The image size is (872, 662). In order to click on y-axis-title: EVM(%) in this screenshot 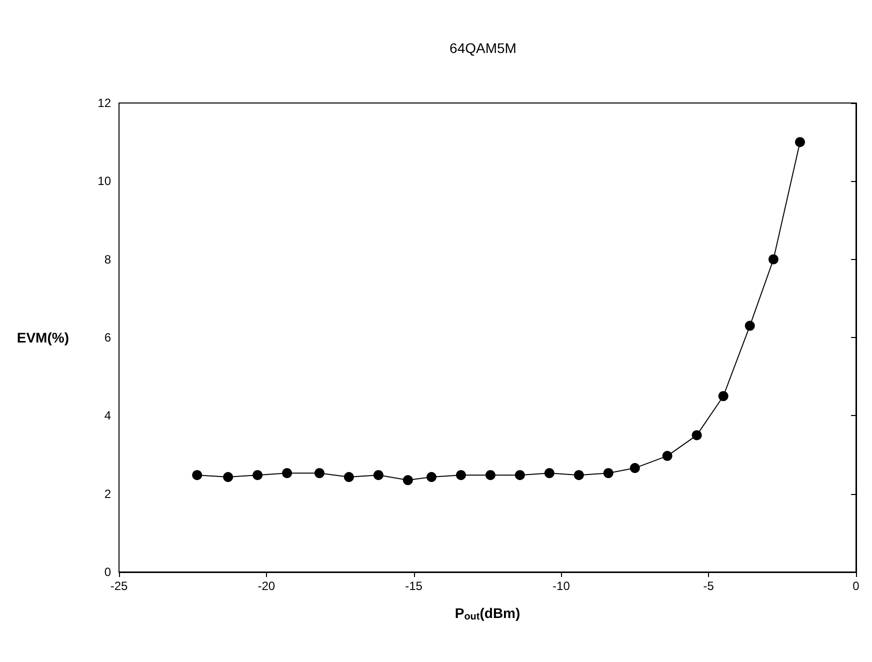, I will do `click(42, 338)`.